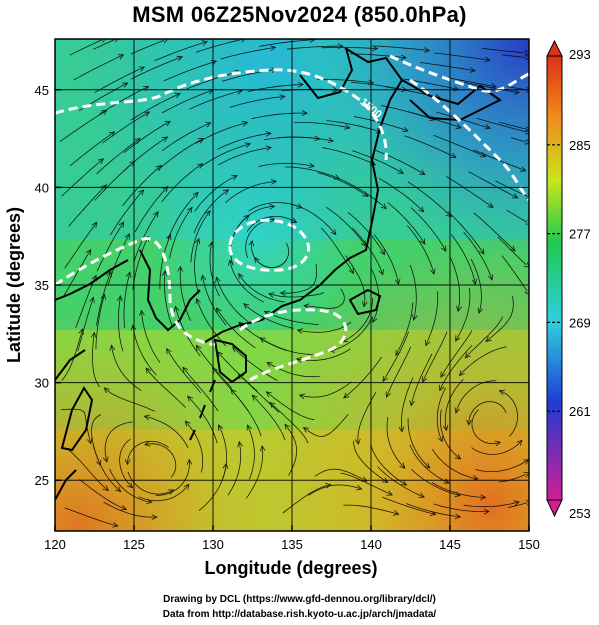 The image size is (599, 625). What do you see at coordinates (299, 14) in the screenshot?
I see `chart-title: MSM 06Z25Nov2024 (850.0hPa)` at bounding box center [299, 14].